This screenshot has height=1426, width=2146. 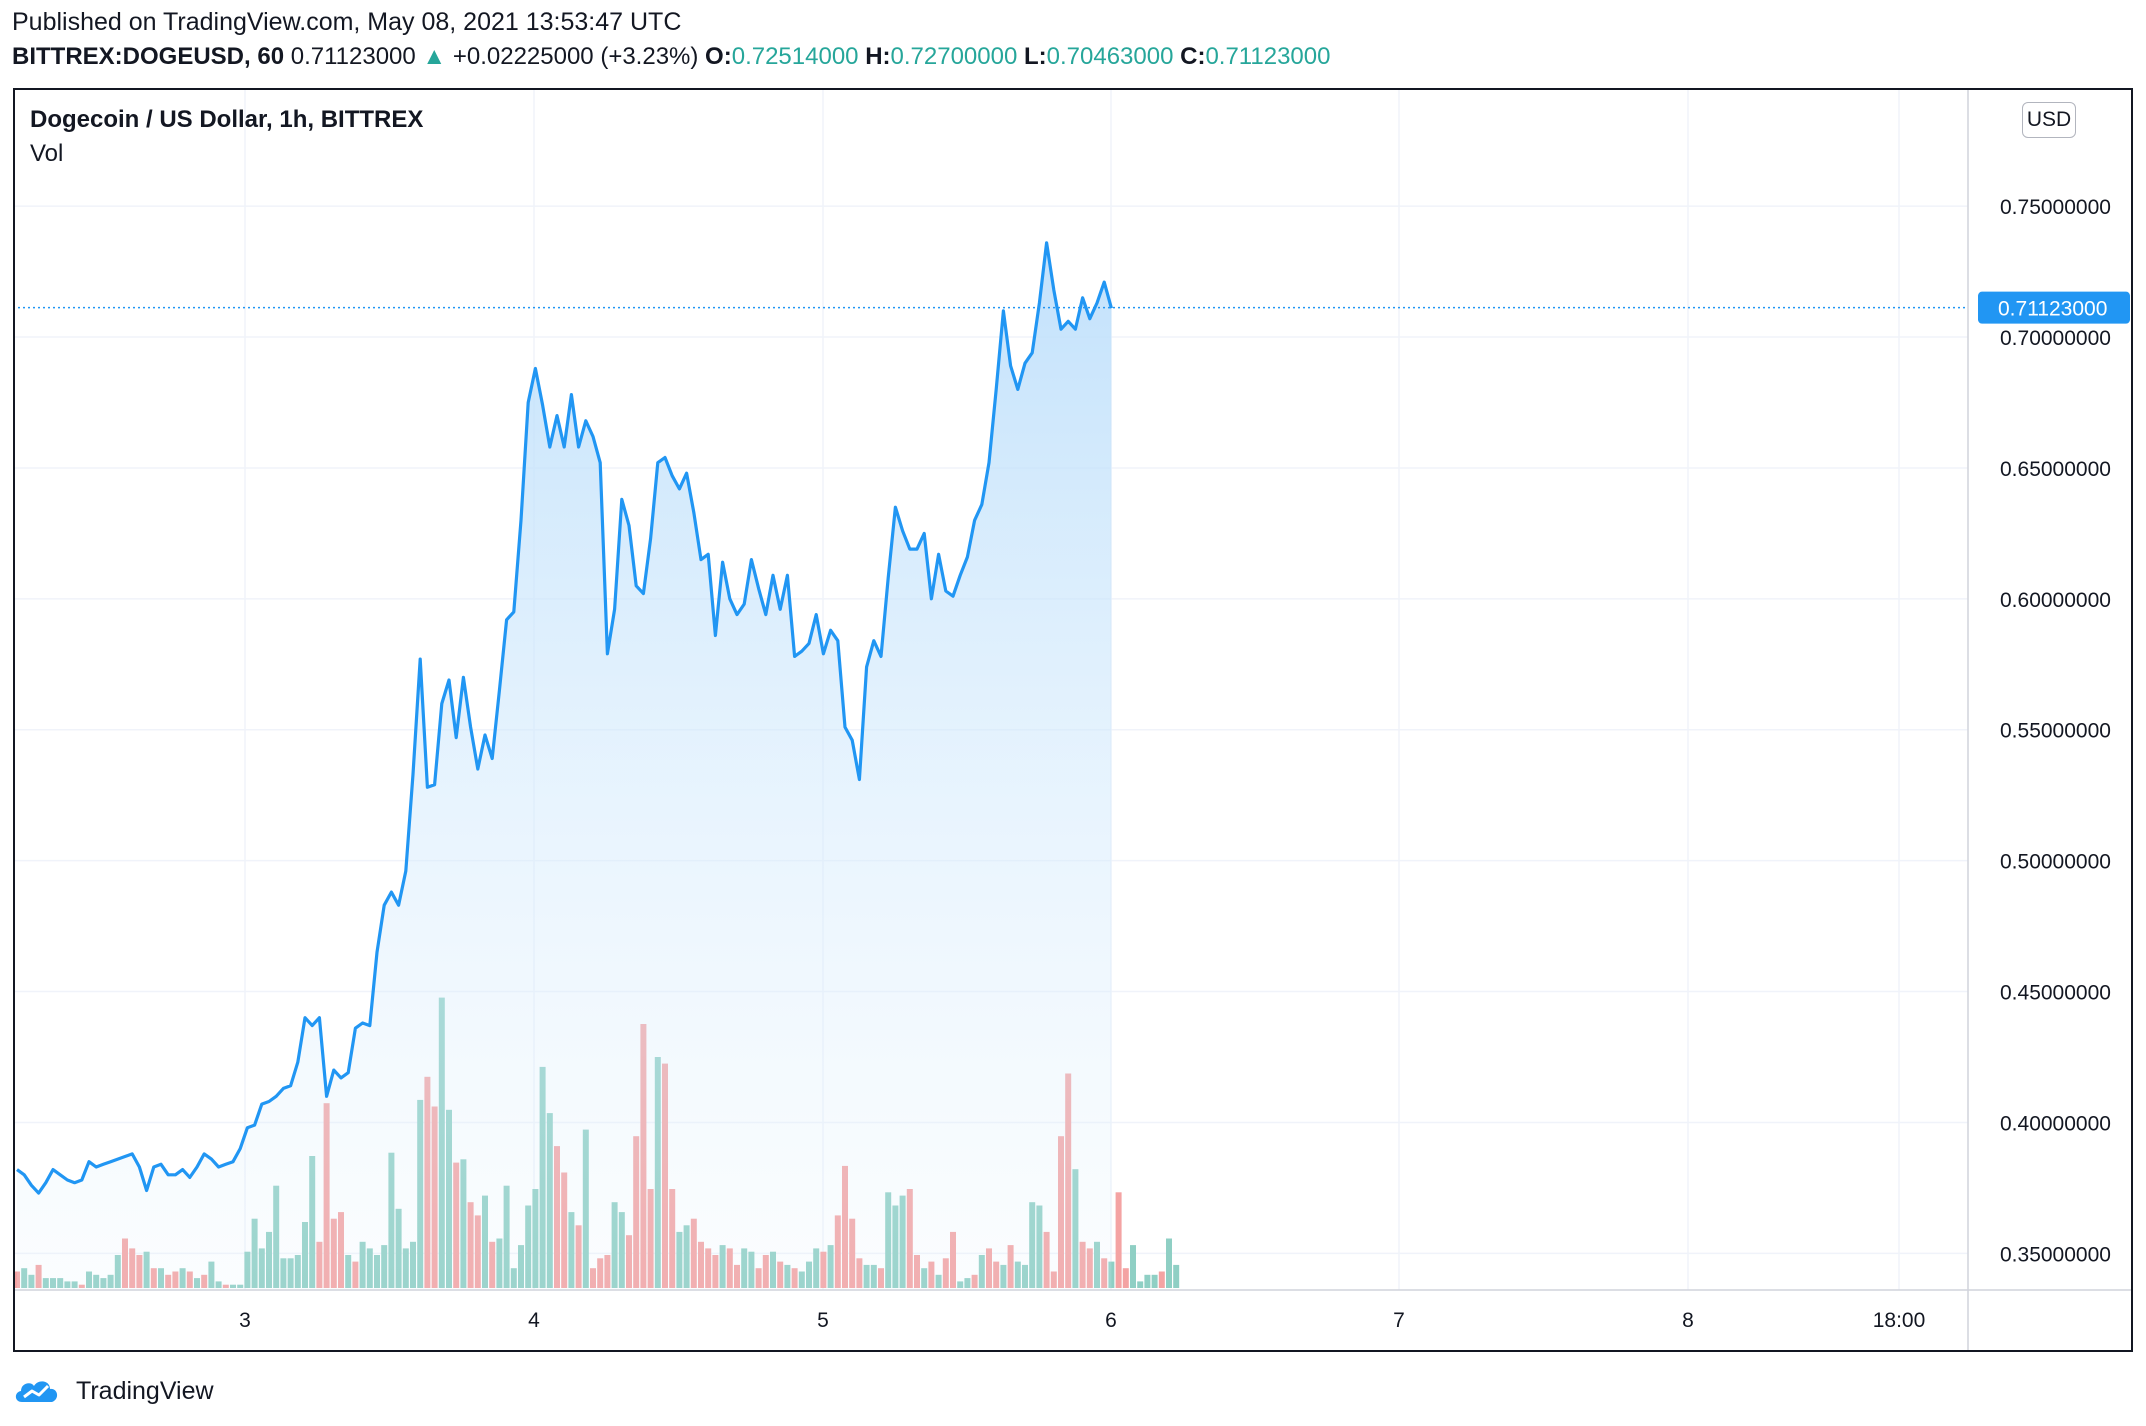 I want to click on open-label: O:, so click(x=718, y=56).